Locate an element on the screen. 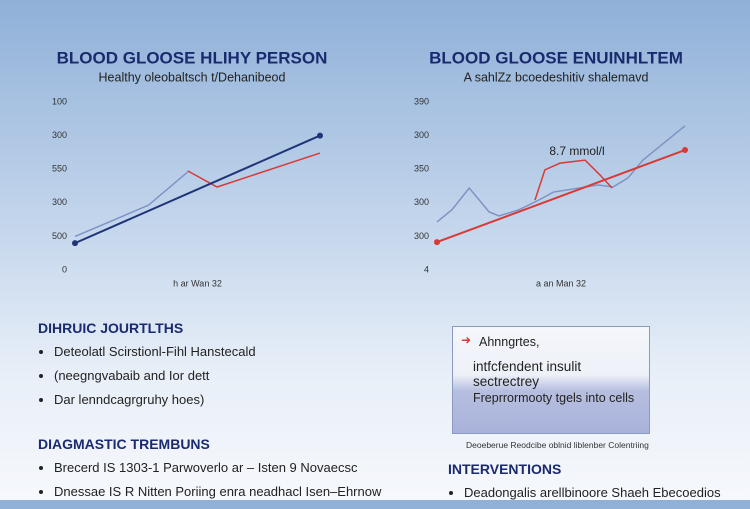  callout-text: intfcfendent insulit sectrectrey is located at coordinates (527, 374).